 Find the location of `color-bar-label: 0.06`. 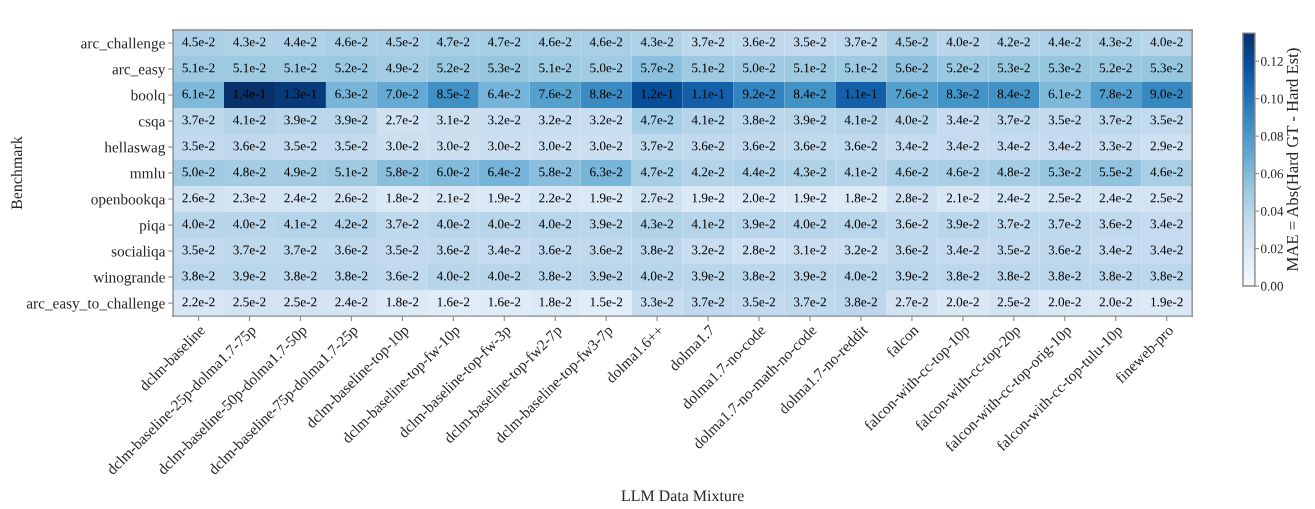

color-bar-label: 0.06 is located at coordinates (1272, 174).